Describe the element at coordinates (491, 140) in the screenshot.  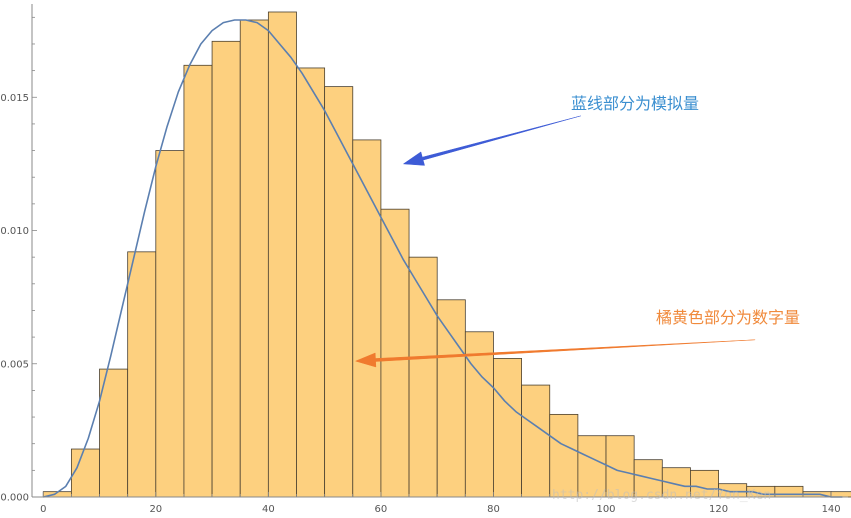
I see `blue-annotation-arrow` at that location.